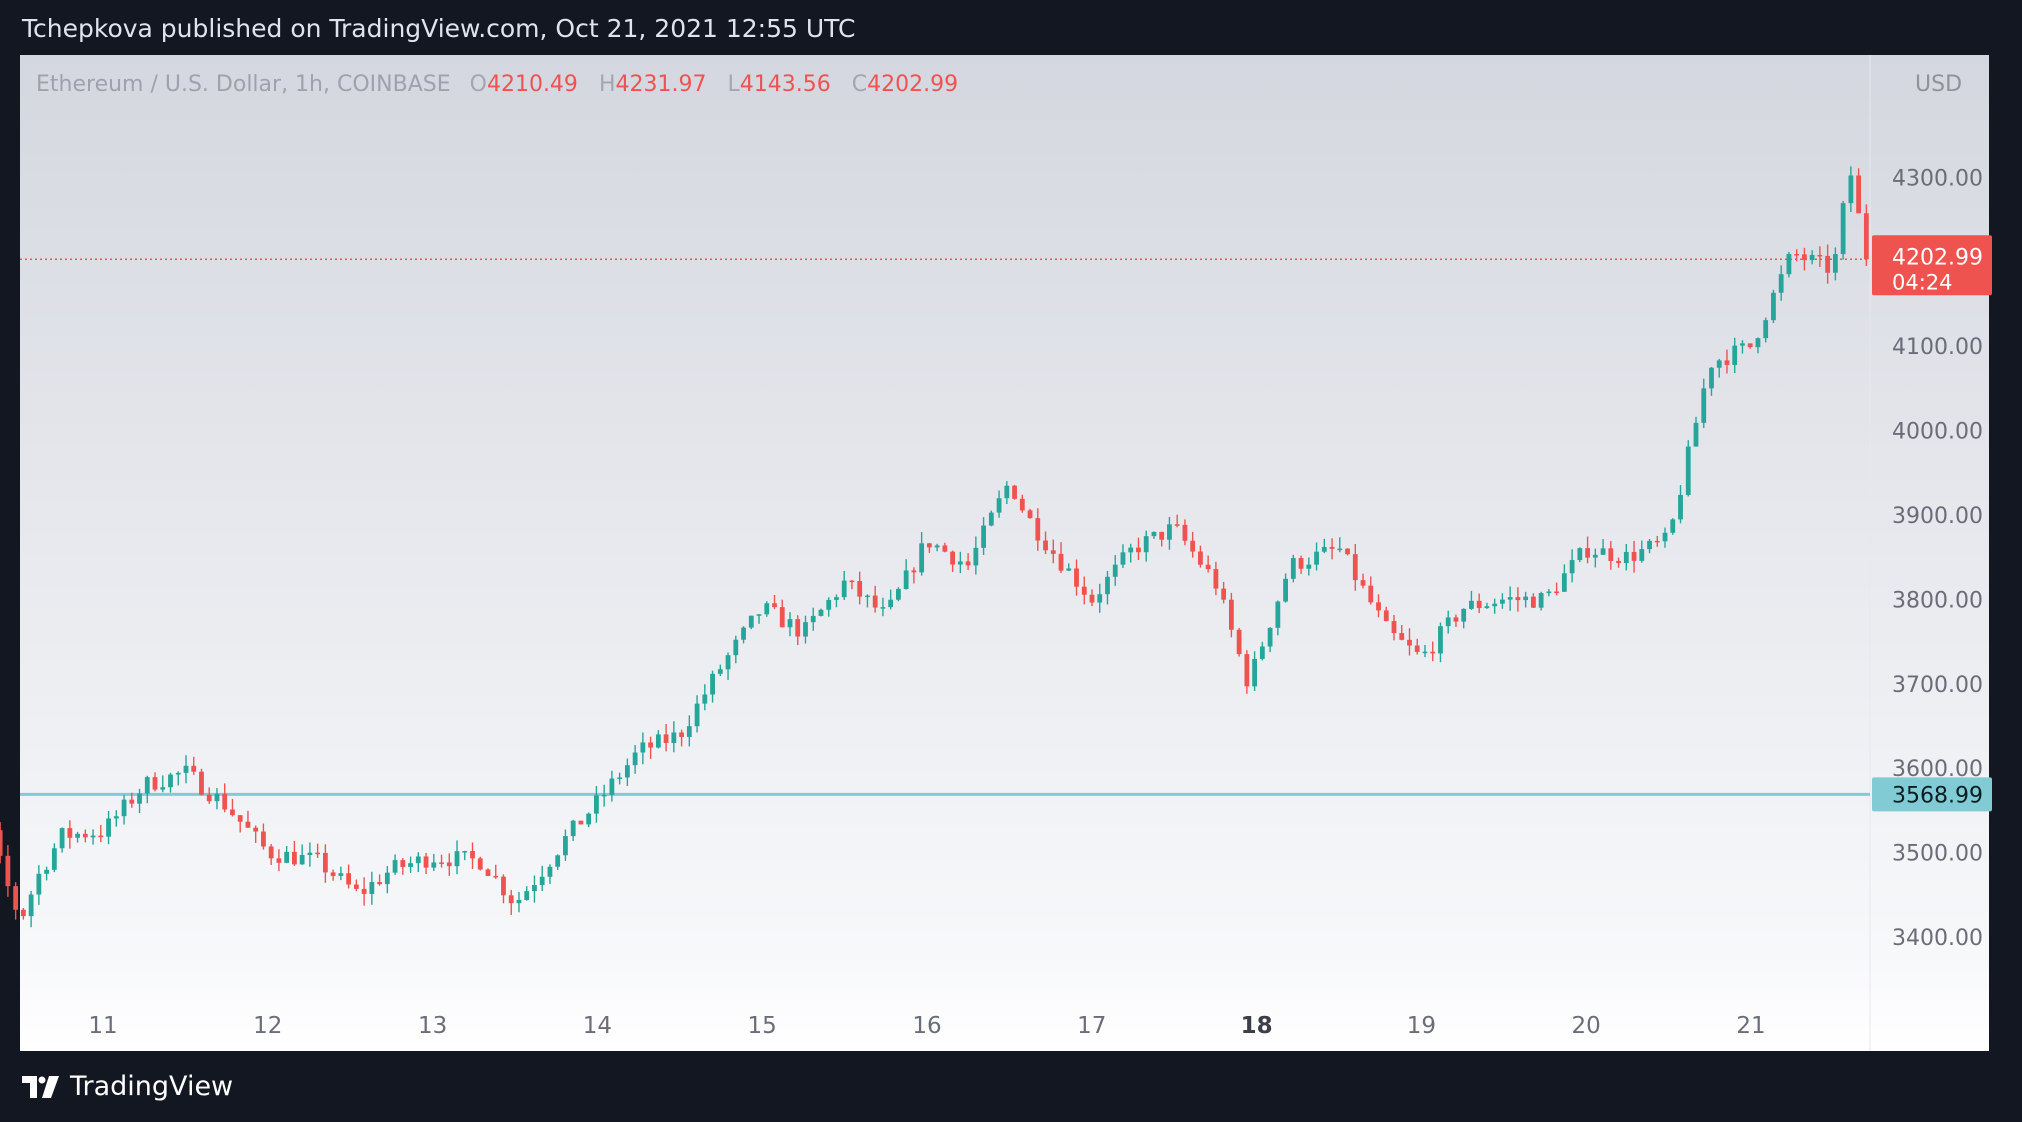 This screenshot has height=1122, width=2022. Describe the element at coordinates (267, 1026) in the screenshot. I see `x-tick-label: 12` at that location.